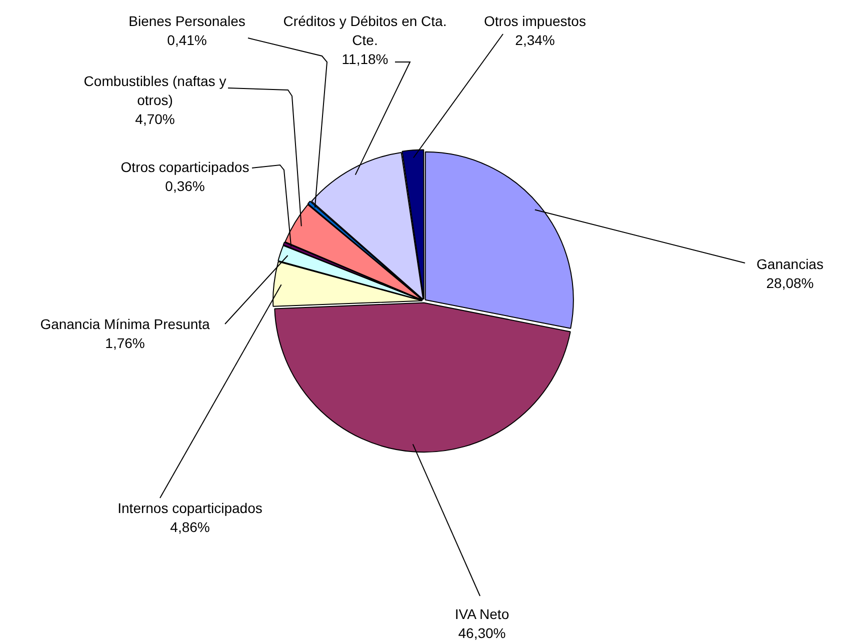 This screenshot has width=848, height=642. What do you see at coordinates (535, 40) in the screenshot?
I see `data-label: 2,34%` at bounding box center [535, 40].